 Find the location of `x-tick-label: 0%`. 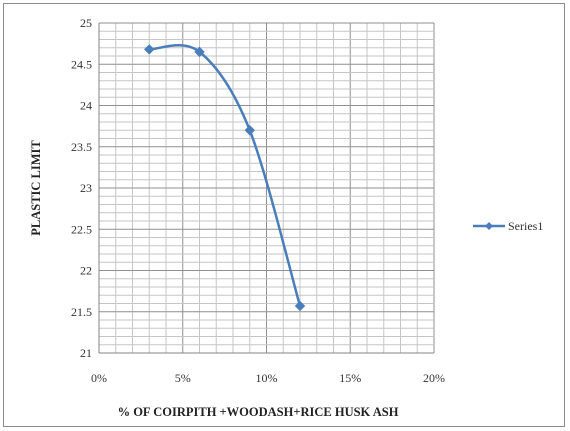

x-tick-label: 0% is located at coordinates (99, 378).